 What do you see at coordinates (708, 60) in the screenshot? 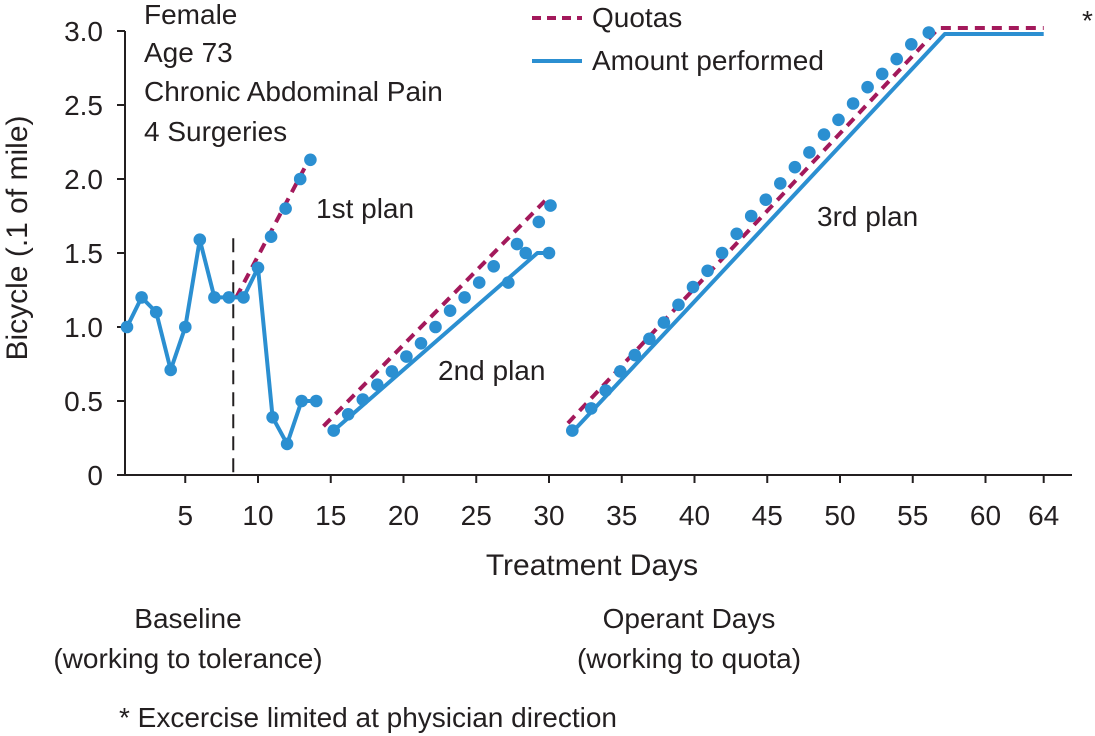
I see `legend-performed-label: Amount performed` at bounding box center [708, 60].